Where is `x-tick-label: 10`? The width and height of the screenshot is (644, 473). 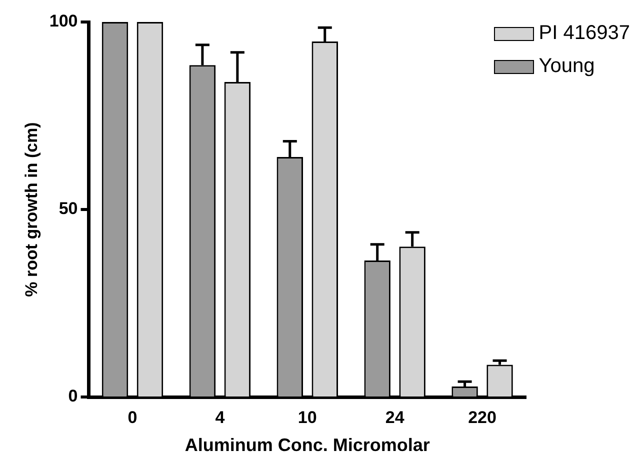
x-tick-label: 10 is located at coordinates (307, 417).